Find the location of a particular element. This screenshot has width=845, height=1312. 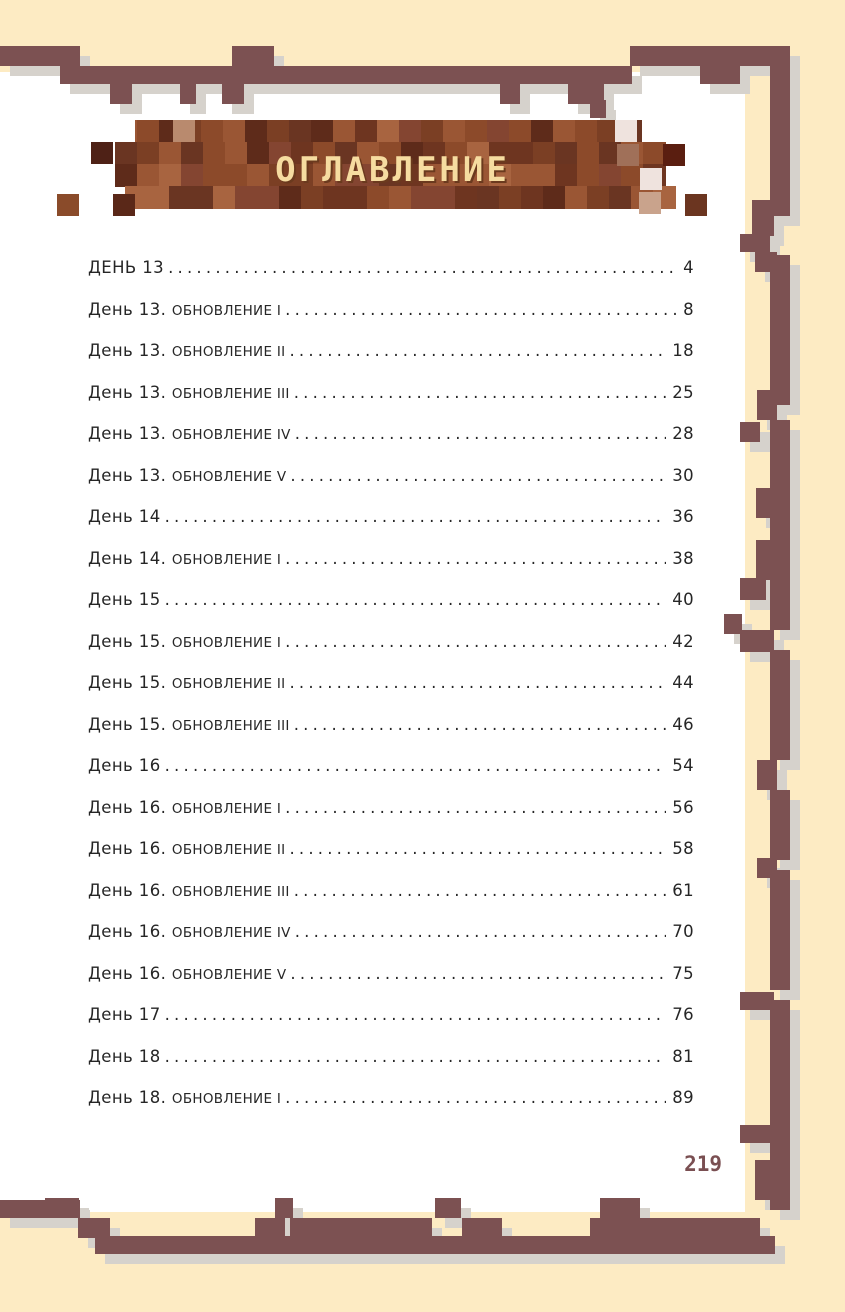

toc-entry-title: День 16. ОБНОВЛЕНИЕ V is located at coordinates (187, 973).